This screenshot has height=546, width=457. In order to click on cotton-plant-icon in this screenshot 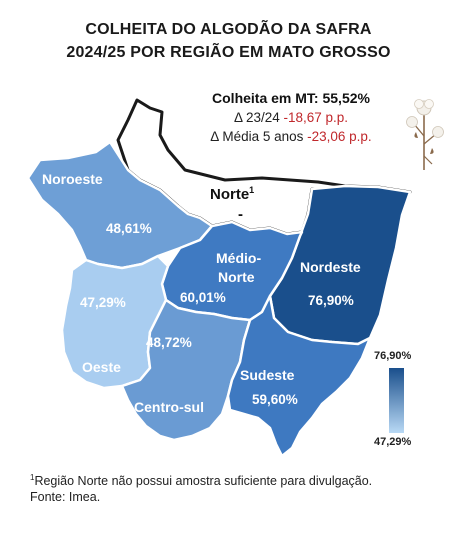, I will do `click(425, 134)`.